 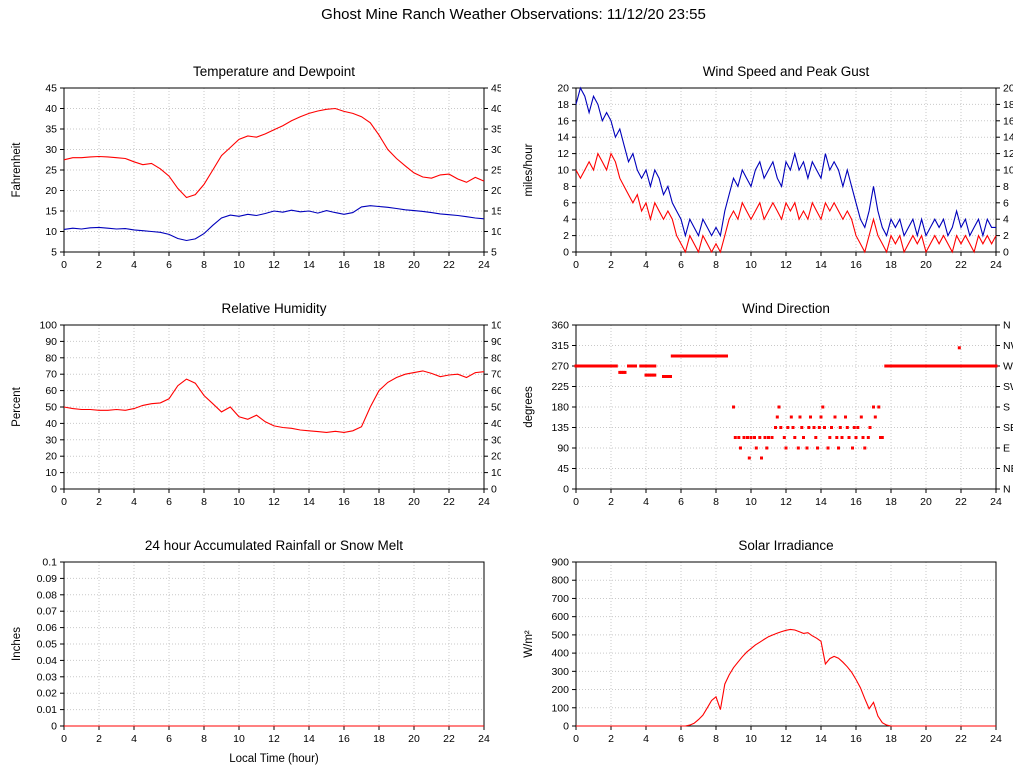 What do you see at coordinates (560, 672) in the screenshot?
I see `svg-text: 300` at bounding box center [560, 672].